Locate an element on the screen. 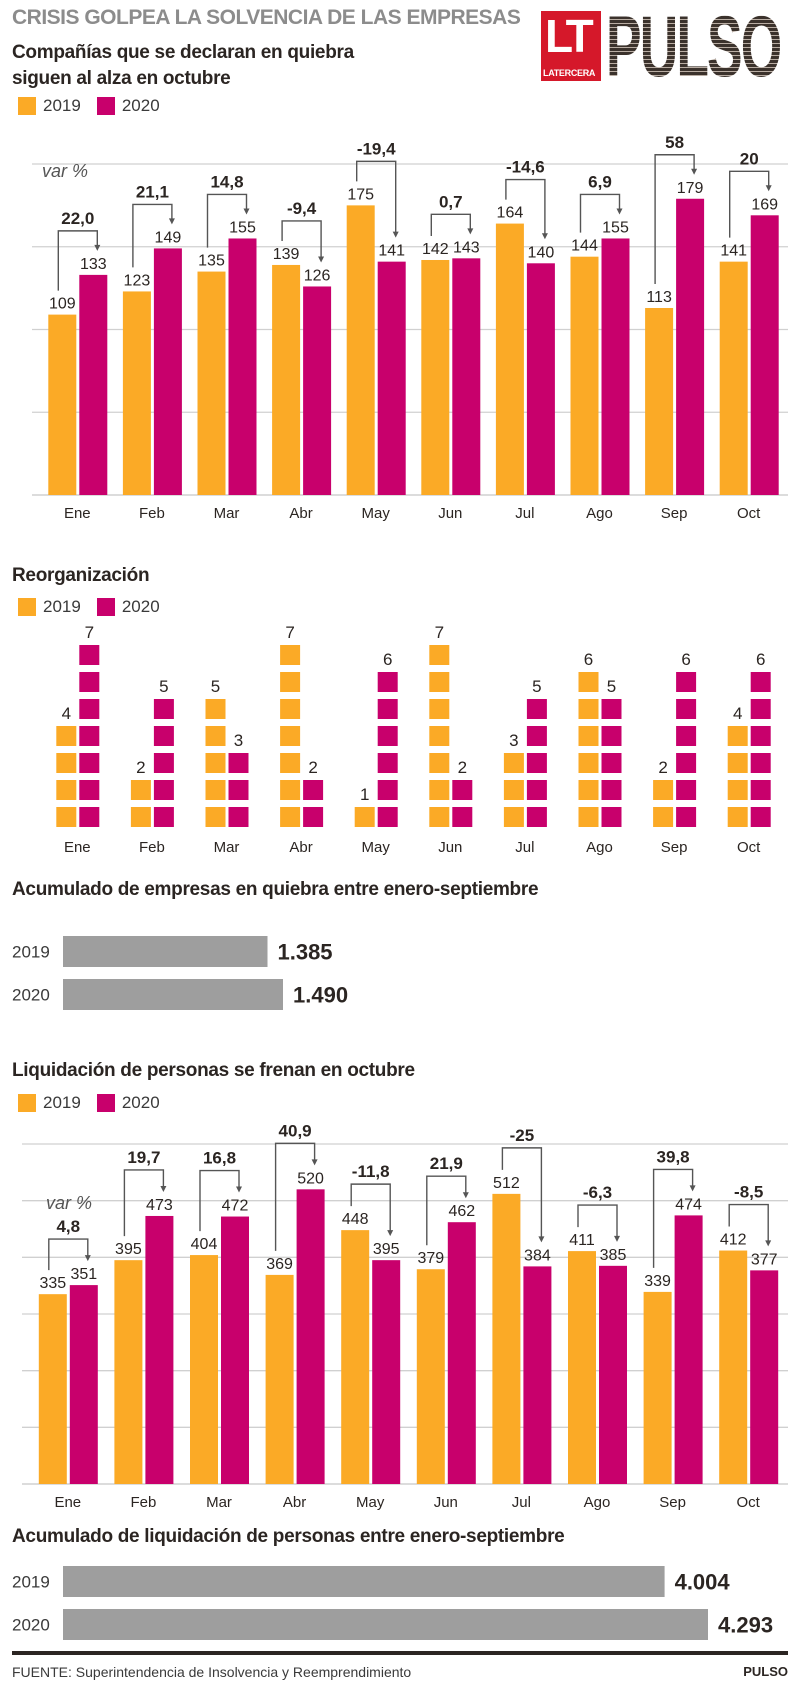 This screenshot has width=800, height=1684. var-pct-label: 21,1 is located at coordinates (152, 191).